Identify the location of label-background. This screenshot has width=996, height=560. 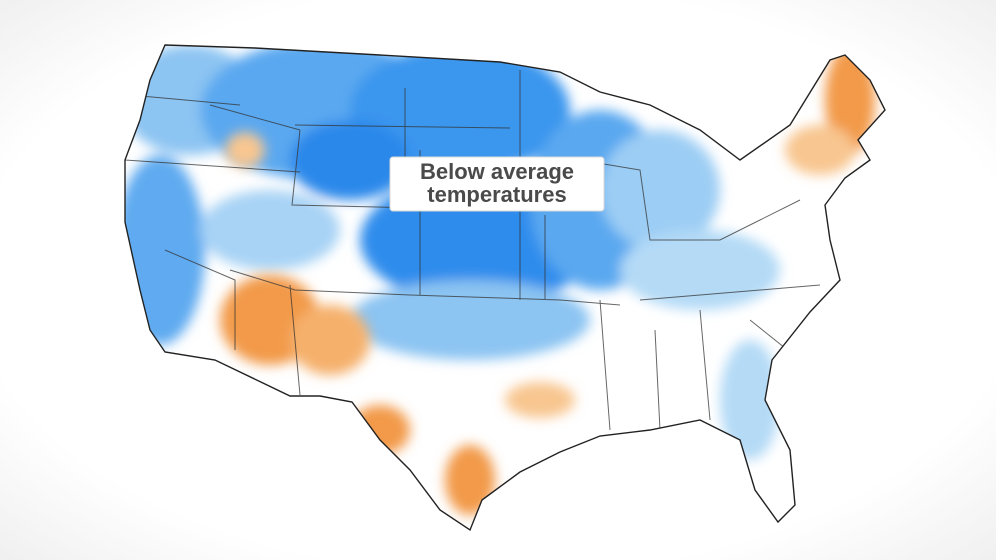
(497, 184).